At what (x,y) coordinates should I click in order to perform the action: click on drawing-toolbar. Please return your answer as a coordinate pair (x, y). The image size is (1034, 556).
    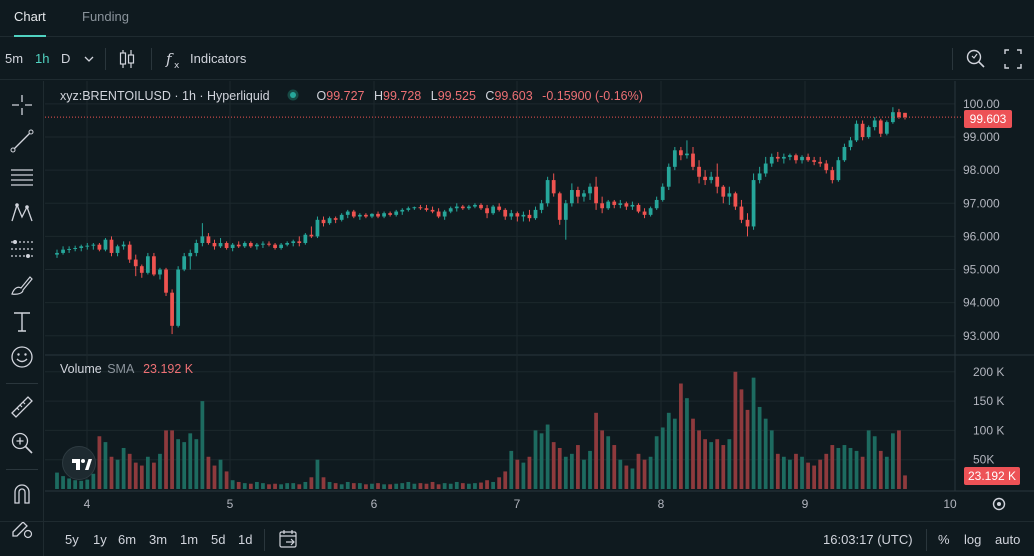
    Looking at the image, I should click on (22, 318).